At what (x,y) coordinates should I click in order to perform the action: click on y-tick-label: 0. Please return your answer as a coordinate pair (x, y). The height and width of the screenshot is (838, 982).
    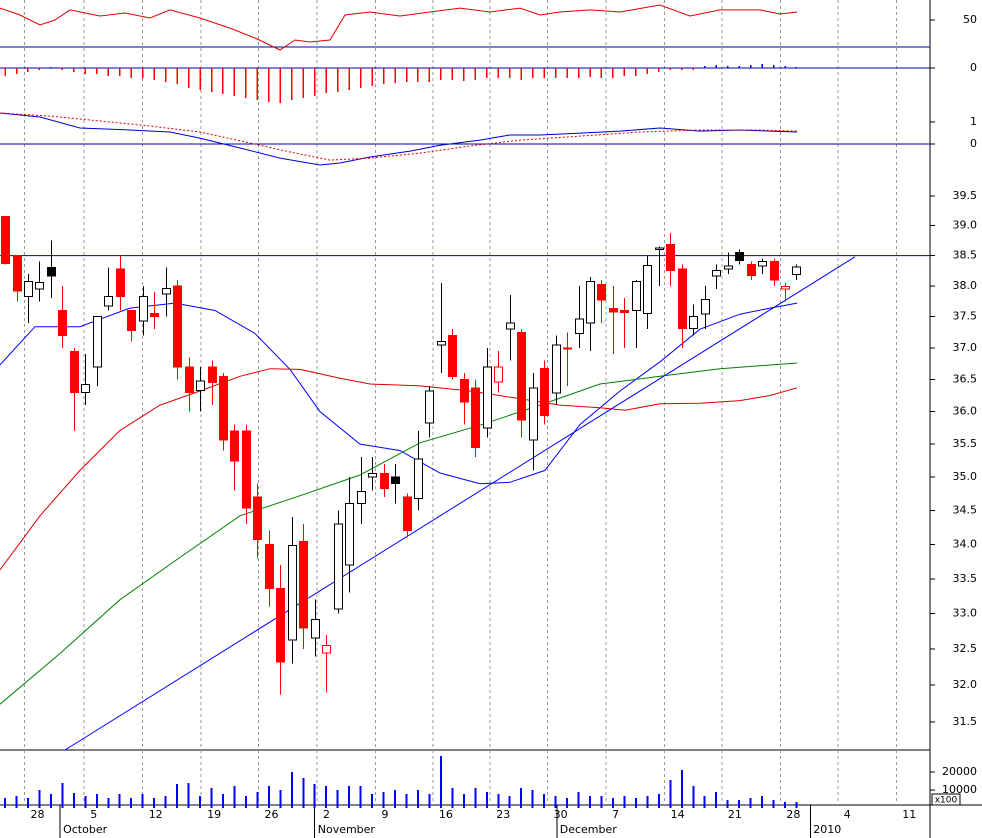
    Looking at the image, I should click on (973, 67).